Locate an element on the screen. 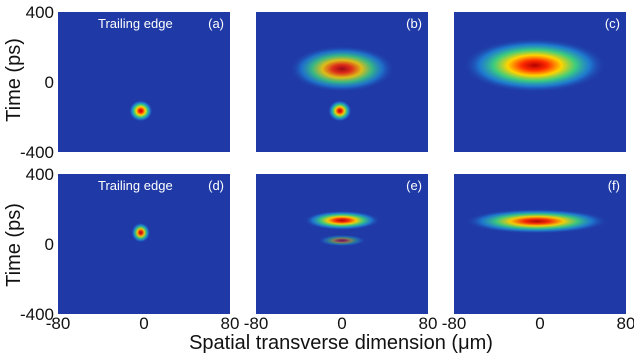 The image size is (634, 359). panel-tag: (f) is located at coordinates (614, 185).